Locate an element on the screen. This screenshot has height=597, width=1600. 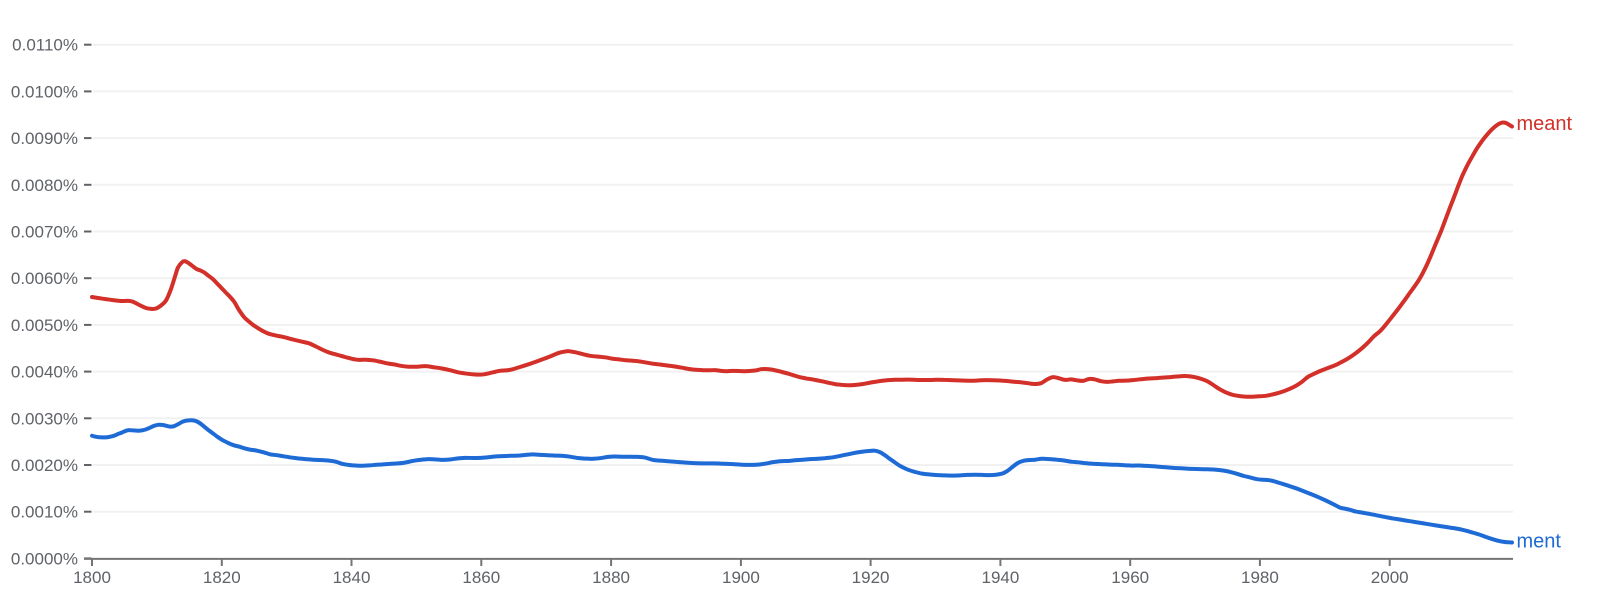
svg-text: 1880 is located at coordinates (611, 577).